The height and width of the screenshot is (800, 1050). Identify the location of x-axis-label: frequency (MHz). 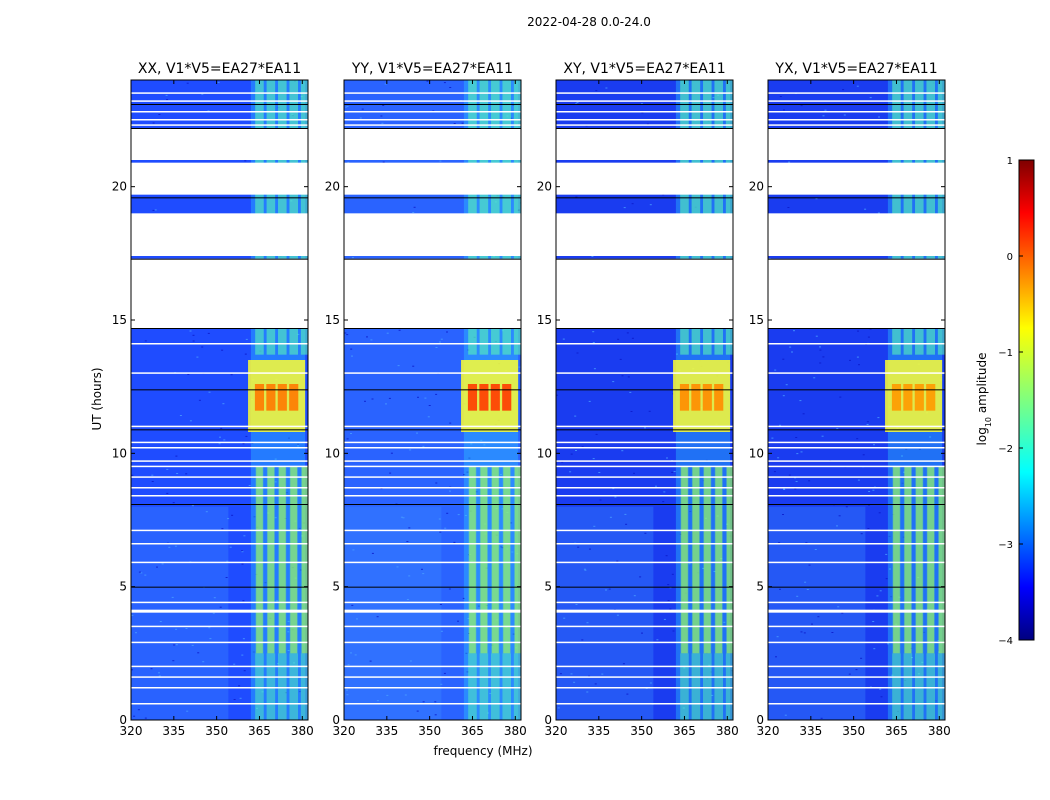
(482, 751).